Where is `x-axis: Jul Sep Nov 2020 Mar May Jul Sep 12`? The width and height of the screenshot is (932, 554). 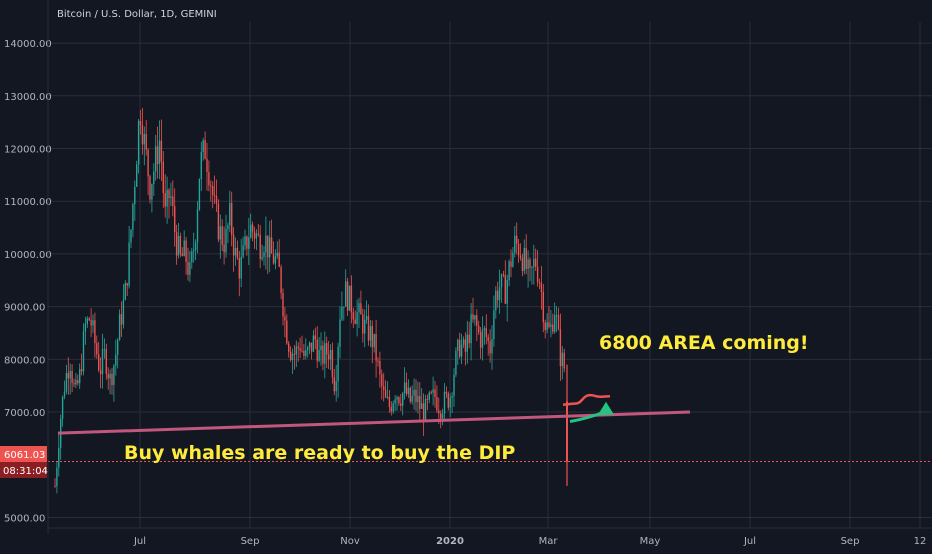 x-axis: Jul Sep Nov 2020 Mar May Jul Sep 12 is located at coordinates (490, 537).